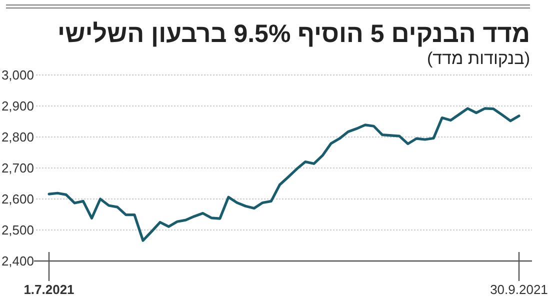  What do you see at coordinates (17, 261) in the screenshot?
I see `y-tick-label: 2,400` at bounding box center [17, 261].